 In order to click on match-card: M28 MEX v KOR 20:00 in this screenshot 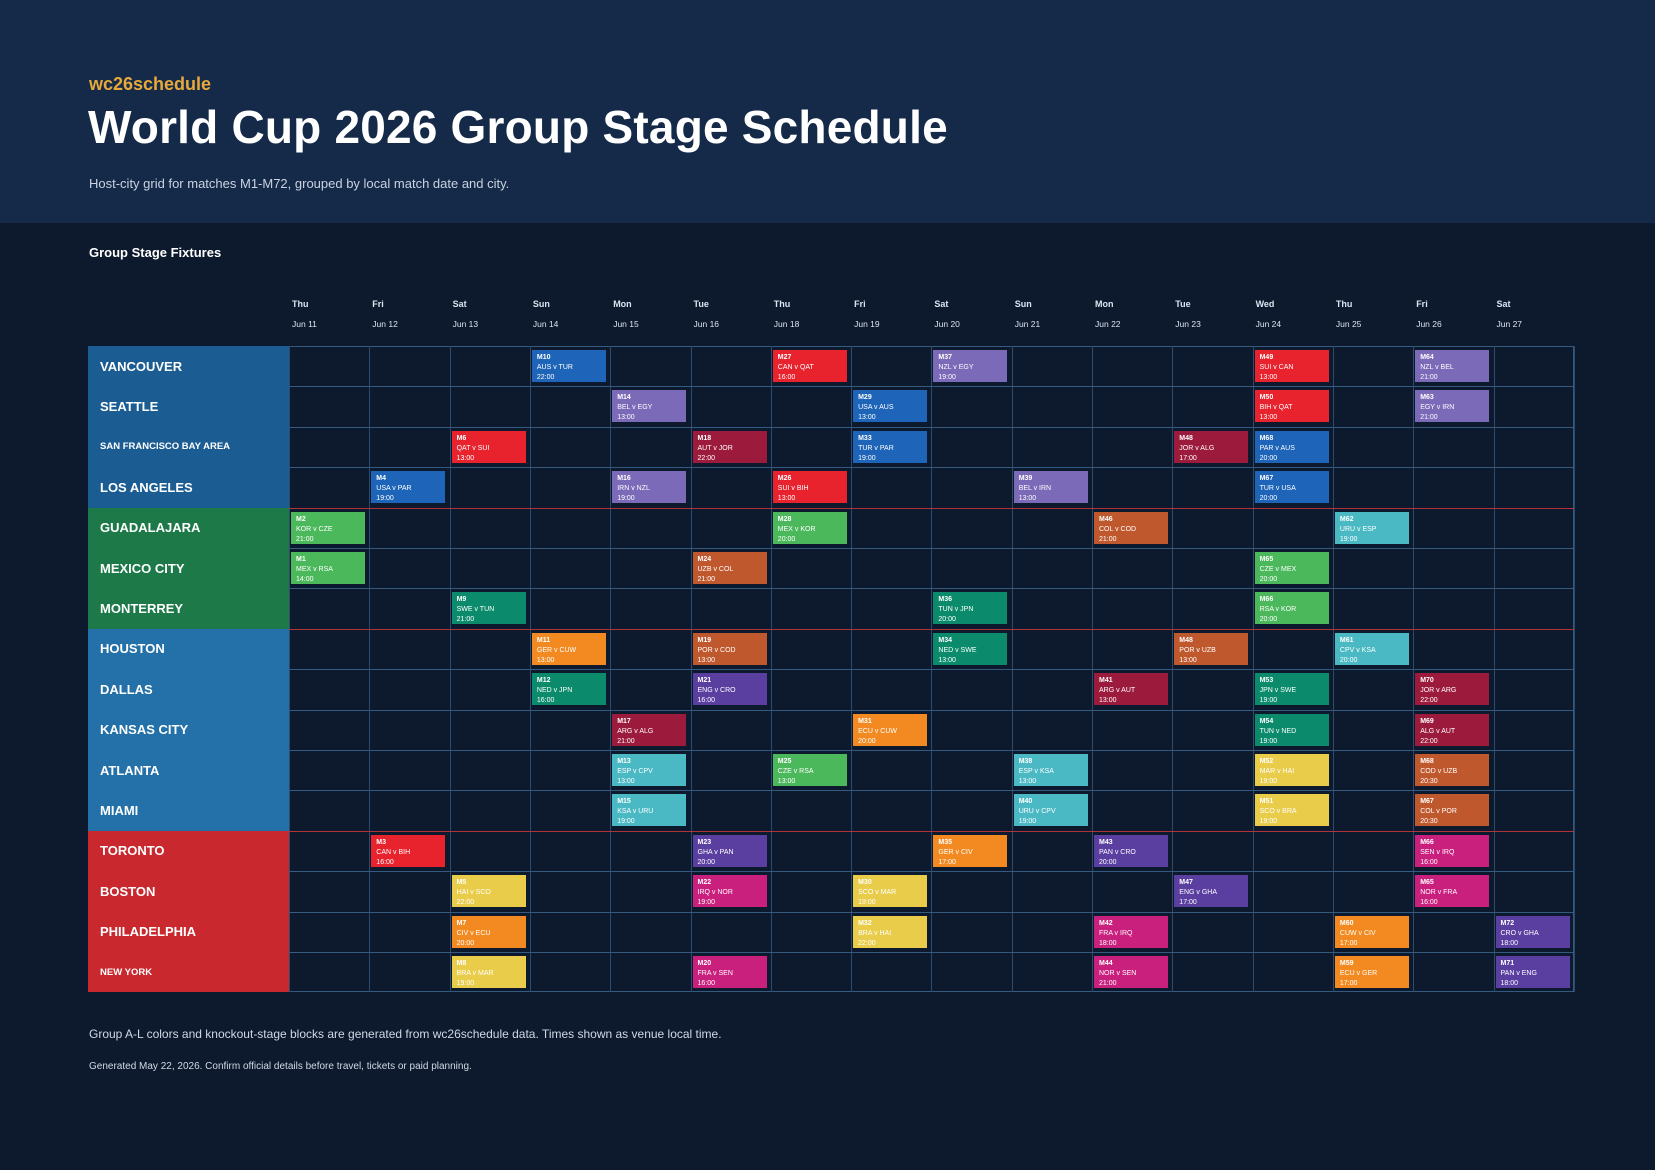, I will do `click(809, 527)`.